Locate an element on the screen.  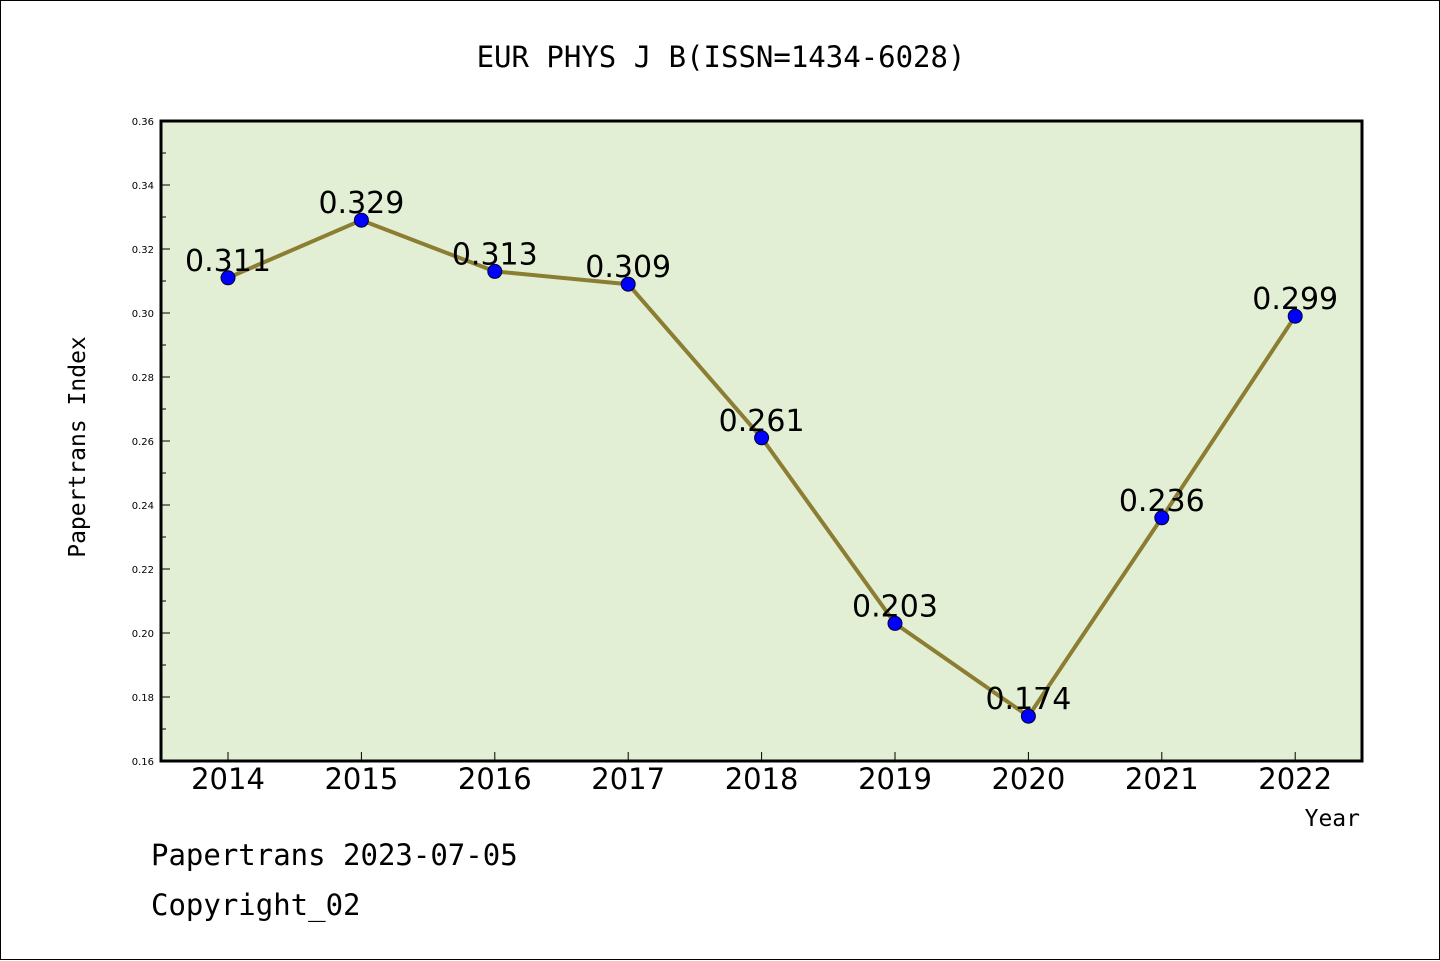
data-label: 0.261 is located at coordinates (762, 421).